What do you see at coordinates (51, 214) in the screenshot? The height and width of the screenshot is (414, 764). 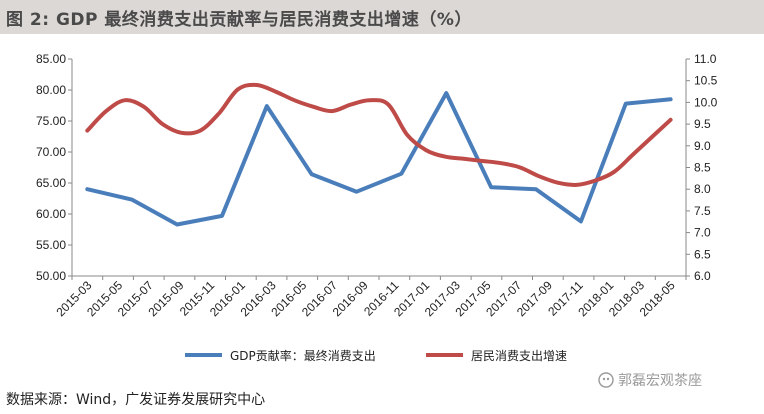 I see `left-tick-label: 60.00` at bounding box center [51, 214].